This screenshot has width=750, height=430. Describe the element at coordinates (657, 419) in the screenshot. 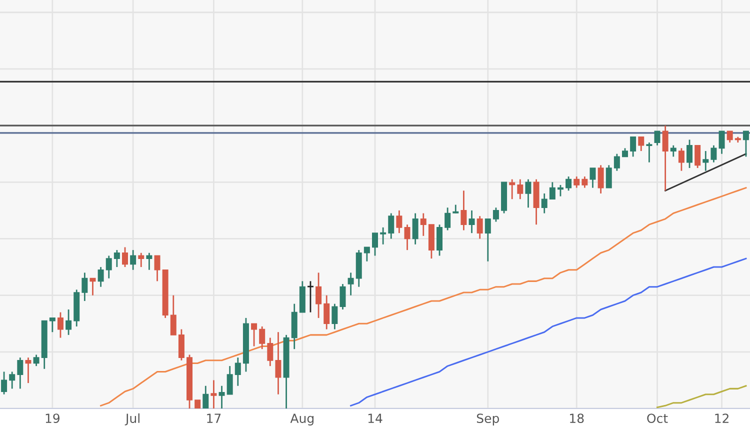

I see `x-tick-label: Oct` at that location.